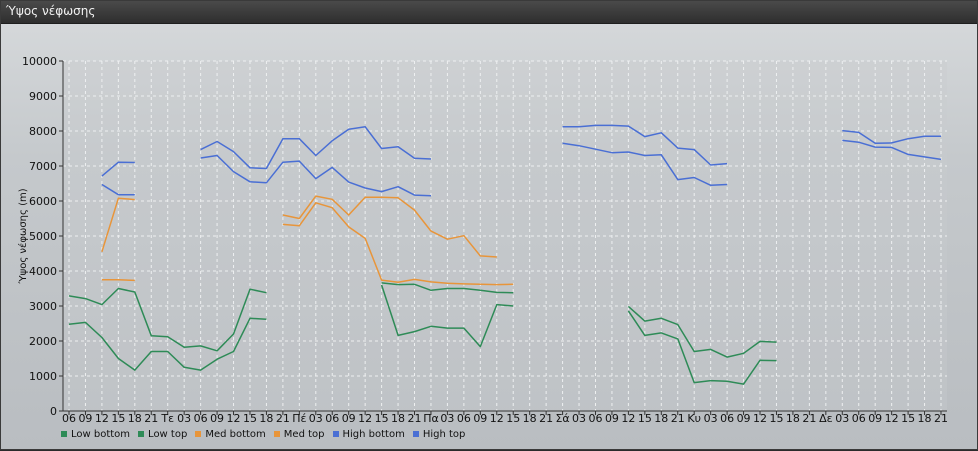 The width and height of the screenshot is (978, 451). What do you see at coordinates (43, 376) in the screenshot?
I see `y-tick-label: 1000` at bounding box center [43, 376].